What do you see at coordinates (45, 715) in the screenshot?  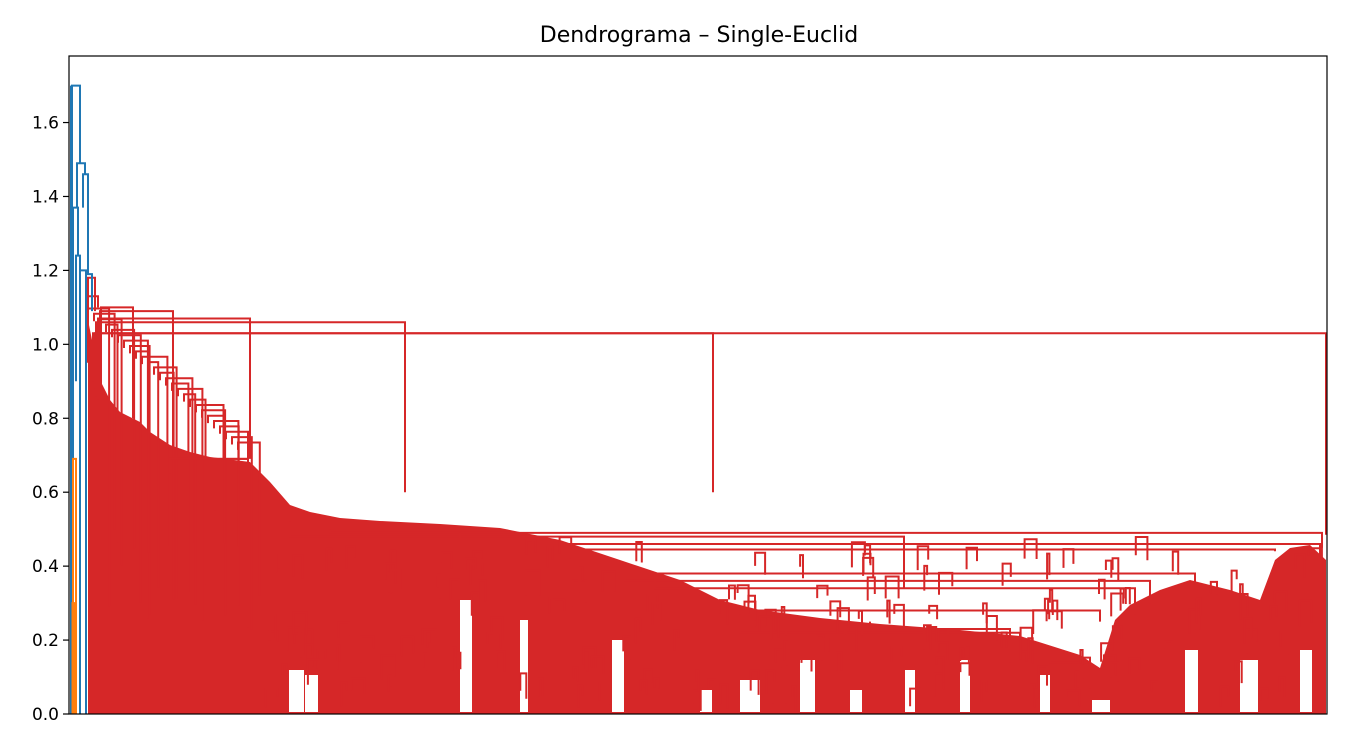 I see `y-tick-label: 0.0` at bounding box center [45, 715].